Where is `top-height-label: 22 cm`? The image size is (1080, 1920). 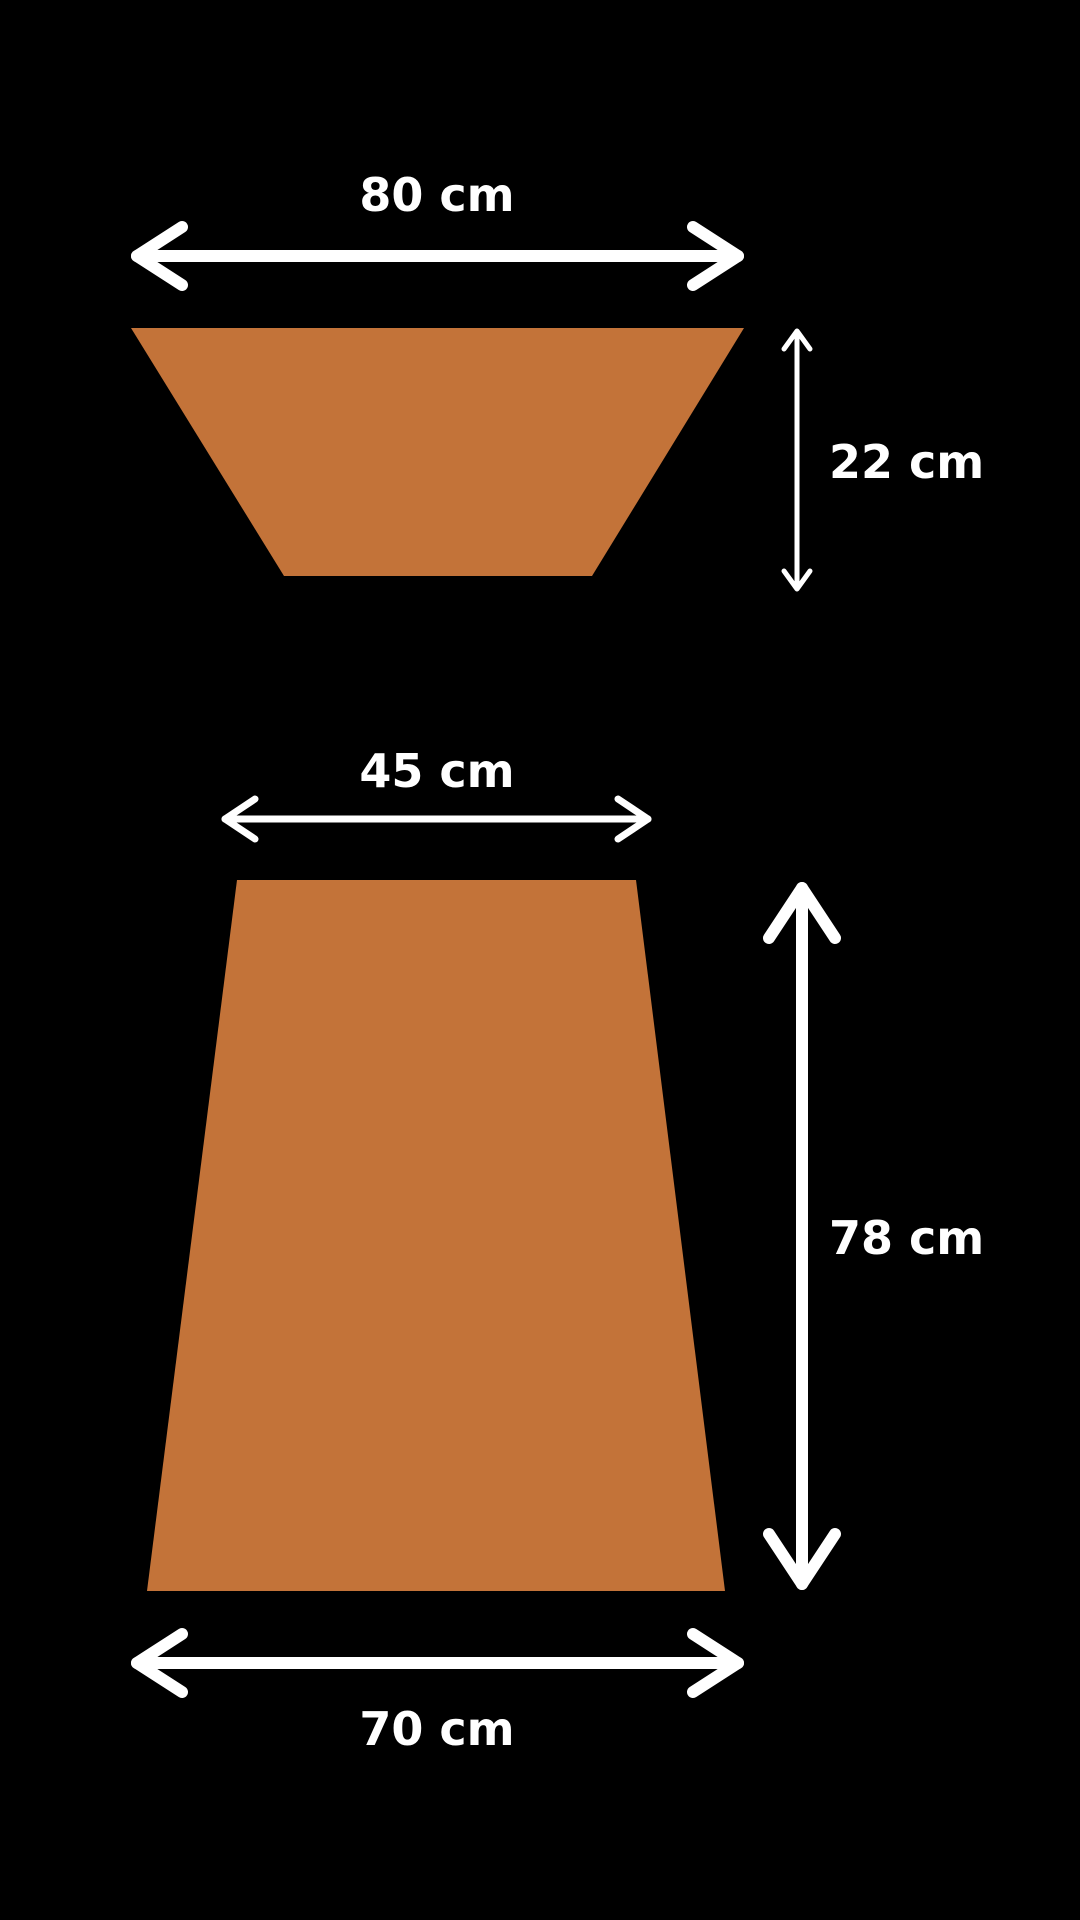 top-height-label: 22 cm is located at coordinates (906, 462).